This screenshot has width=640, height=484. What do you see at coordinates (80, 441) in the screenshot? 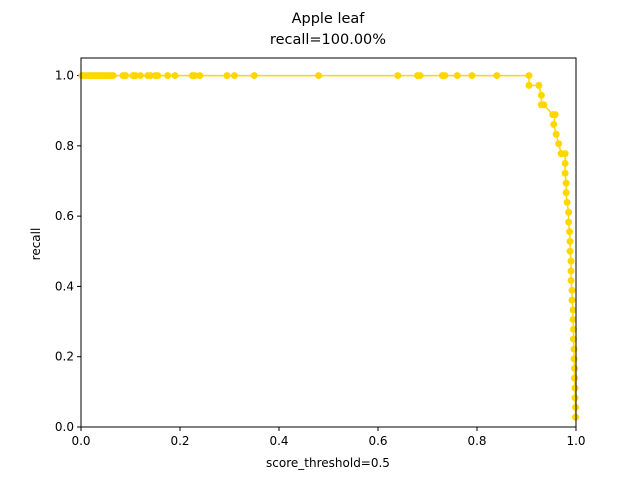
I see `x-tick-label: 0.0` at bounding box center [80, 441].